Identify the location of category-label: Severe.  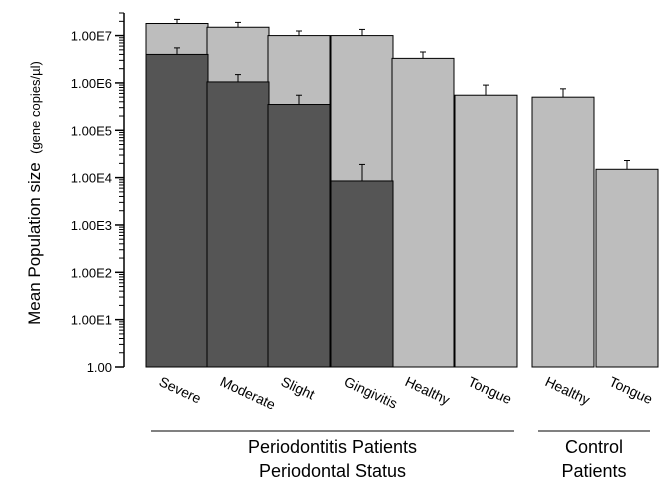
(180, 389).